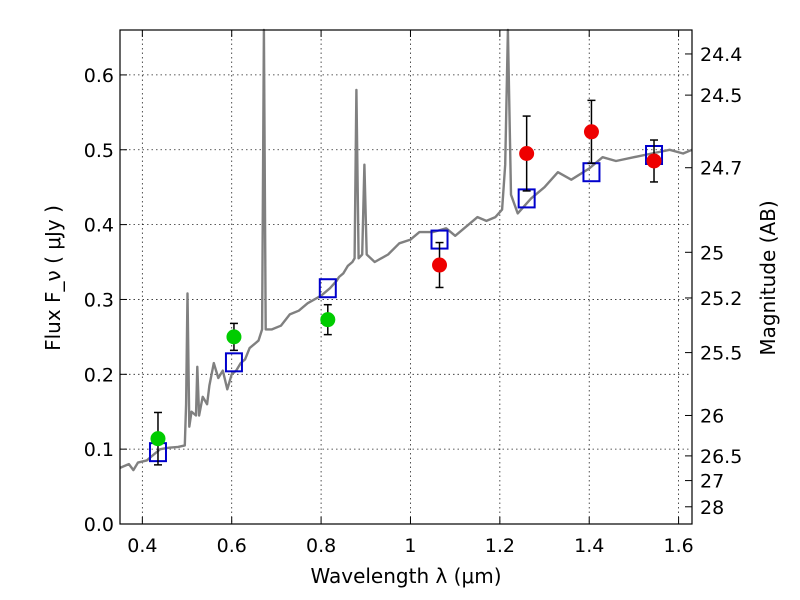 This screenshot has width=800, height=600. What do you see at coordinates (678, 546) in the screenshot?
I see `x-tick-label: 1.6` at bounding box center [678, 546].